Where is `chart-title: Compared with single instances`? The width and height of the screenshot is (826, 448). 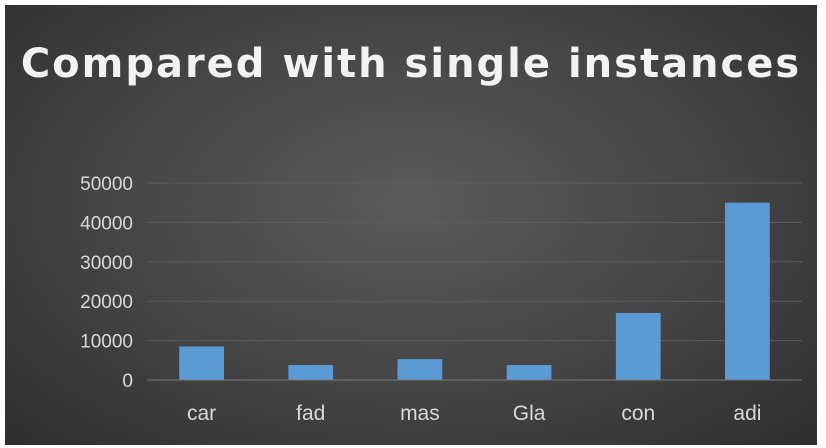 chart-title: Compared with single instances is located at coordinates (411, 64).